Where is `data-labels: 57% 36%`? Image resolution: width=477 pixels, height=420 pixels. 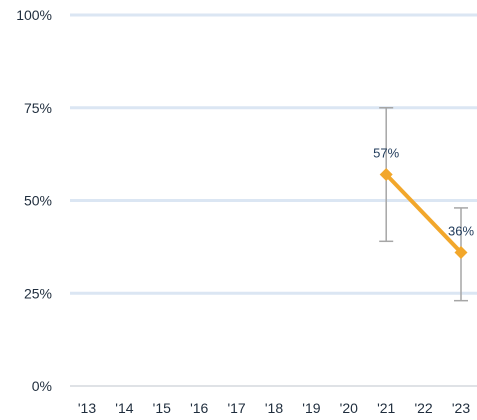
data-labels: 57% 36% is located at coordinates (423, 192).